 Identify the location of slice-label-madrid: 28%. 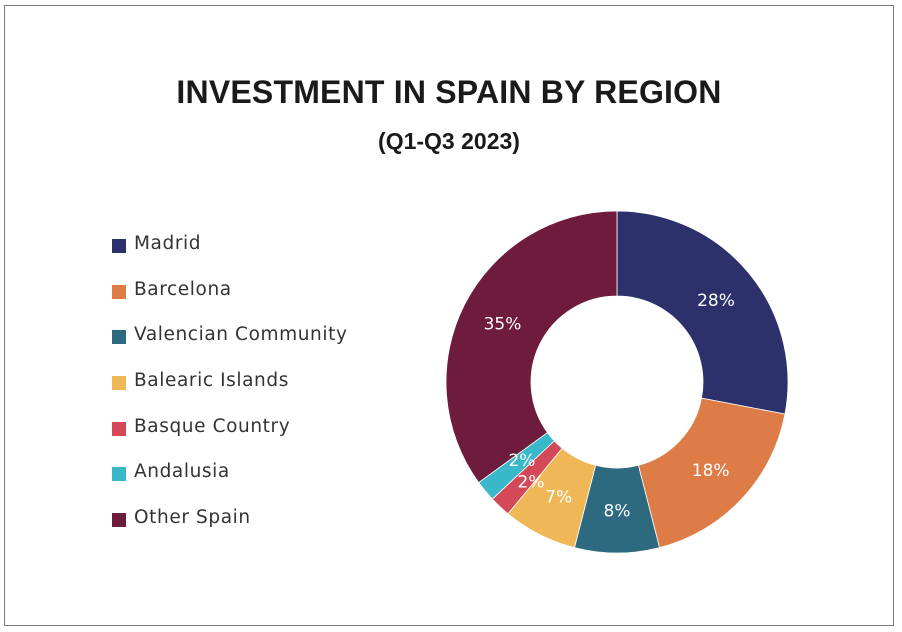
(716, 301).